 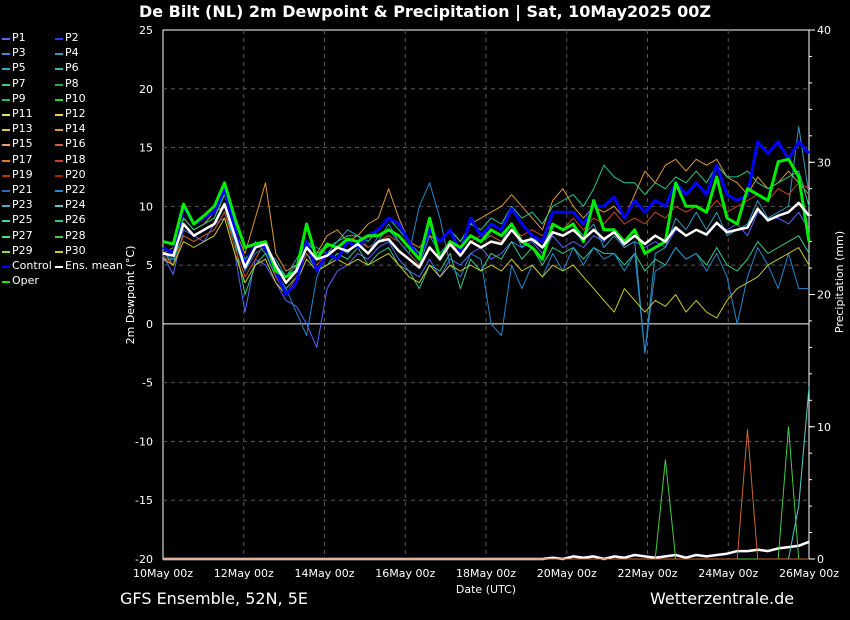 What do you see at coordinates (147, 383) in the screenshot?
I see `y-tick-label: -5` at bounding box center [147, 383].